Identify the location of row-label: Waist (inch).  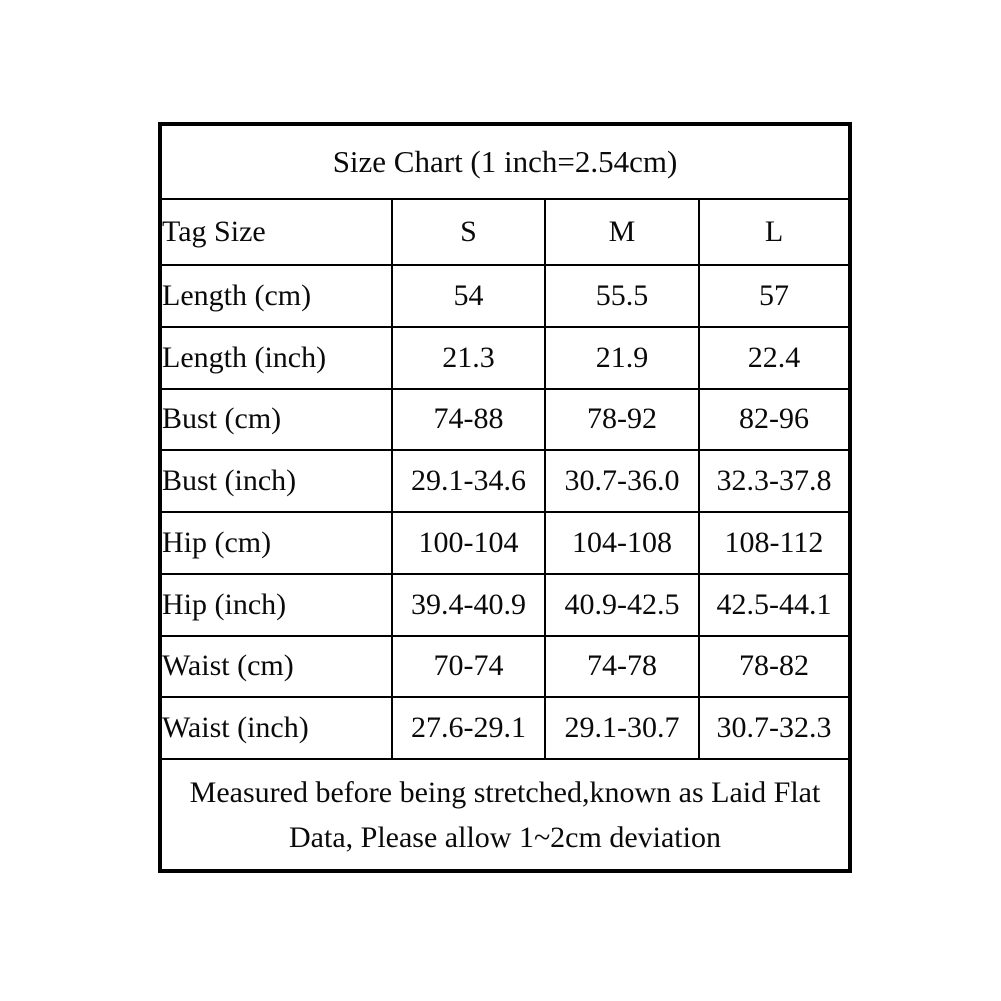
(276, 728).